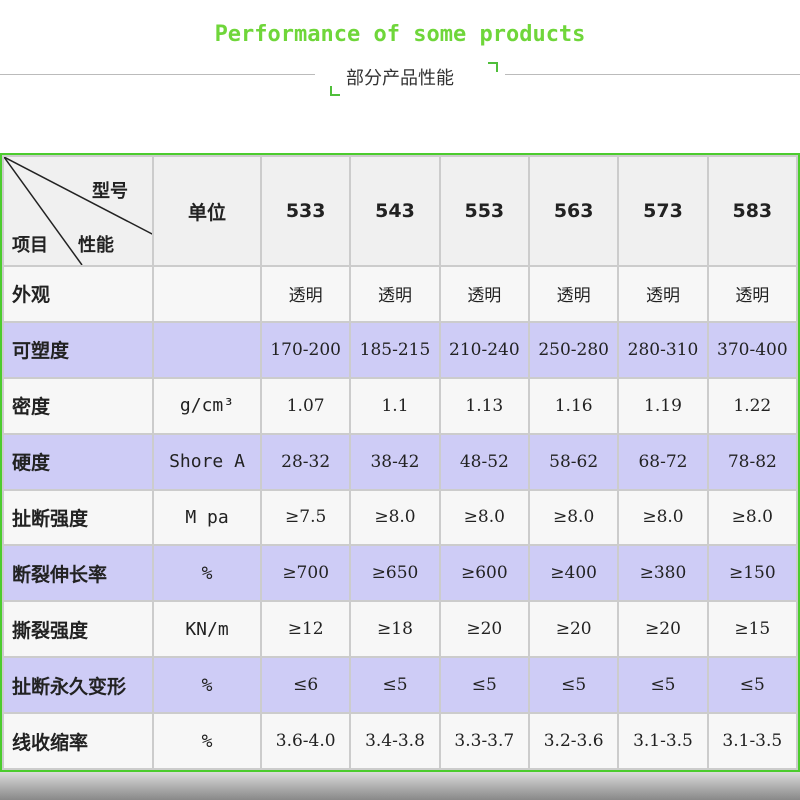 Image resolution: width=800 pixels, height=800 pixels. Describe the element at coordinates (484, 741) in the screenshot. I see `table-cell: 3.3-3.7` at that location.